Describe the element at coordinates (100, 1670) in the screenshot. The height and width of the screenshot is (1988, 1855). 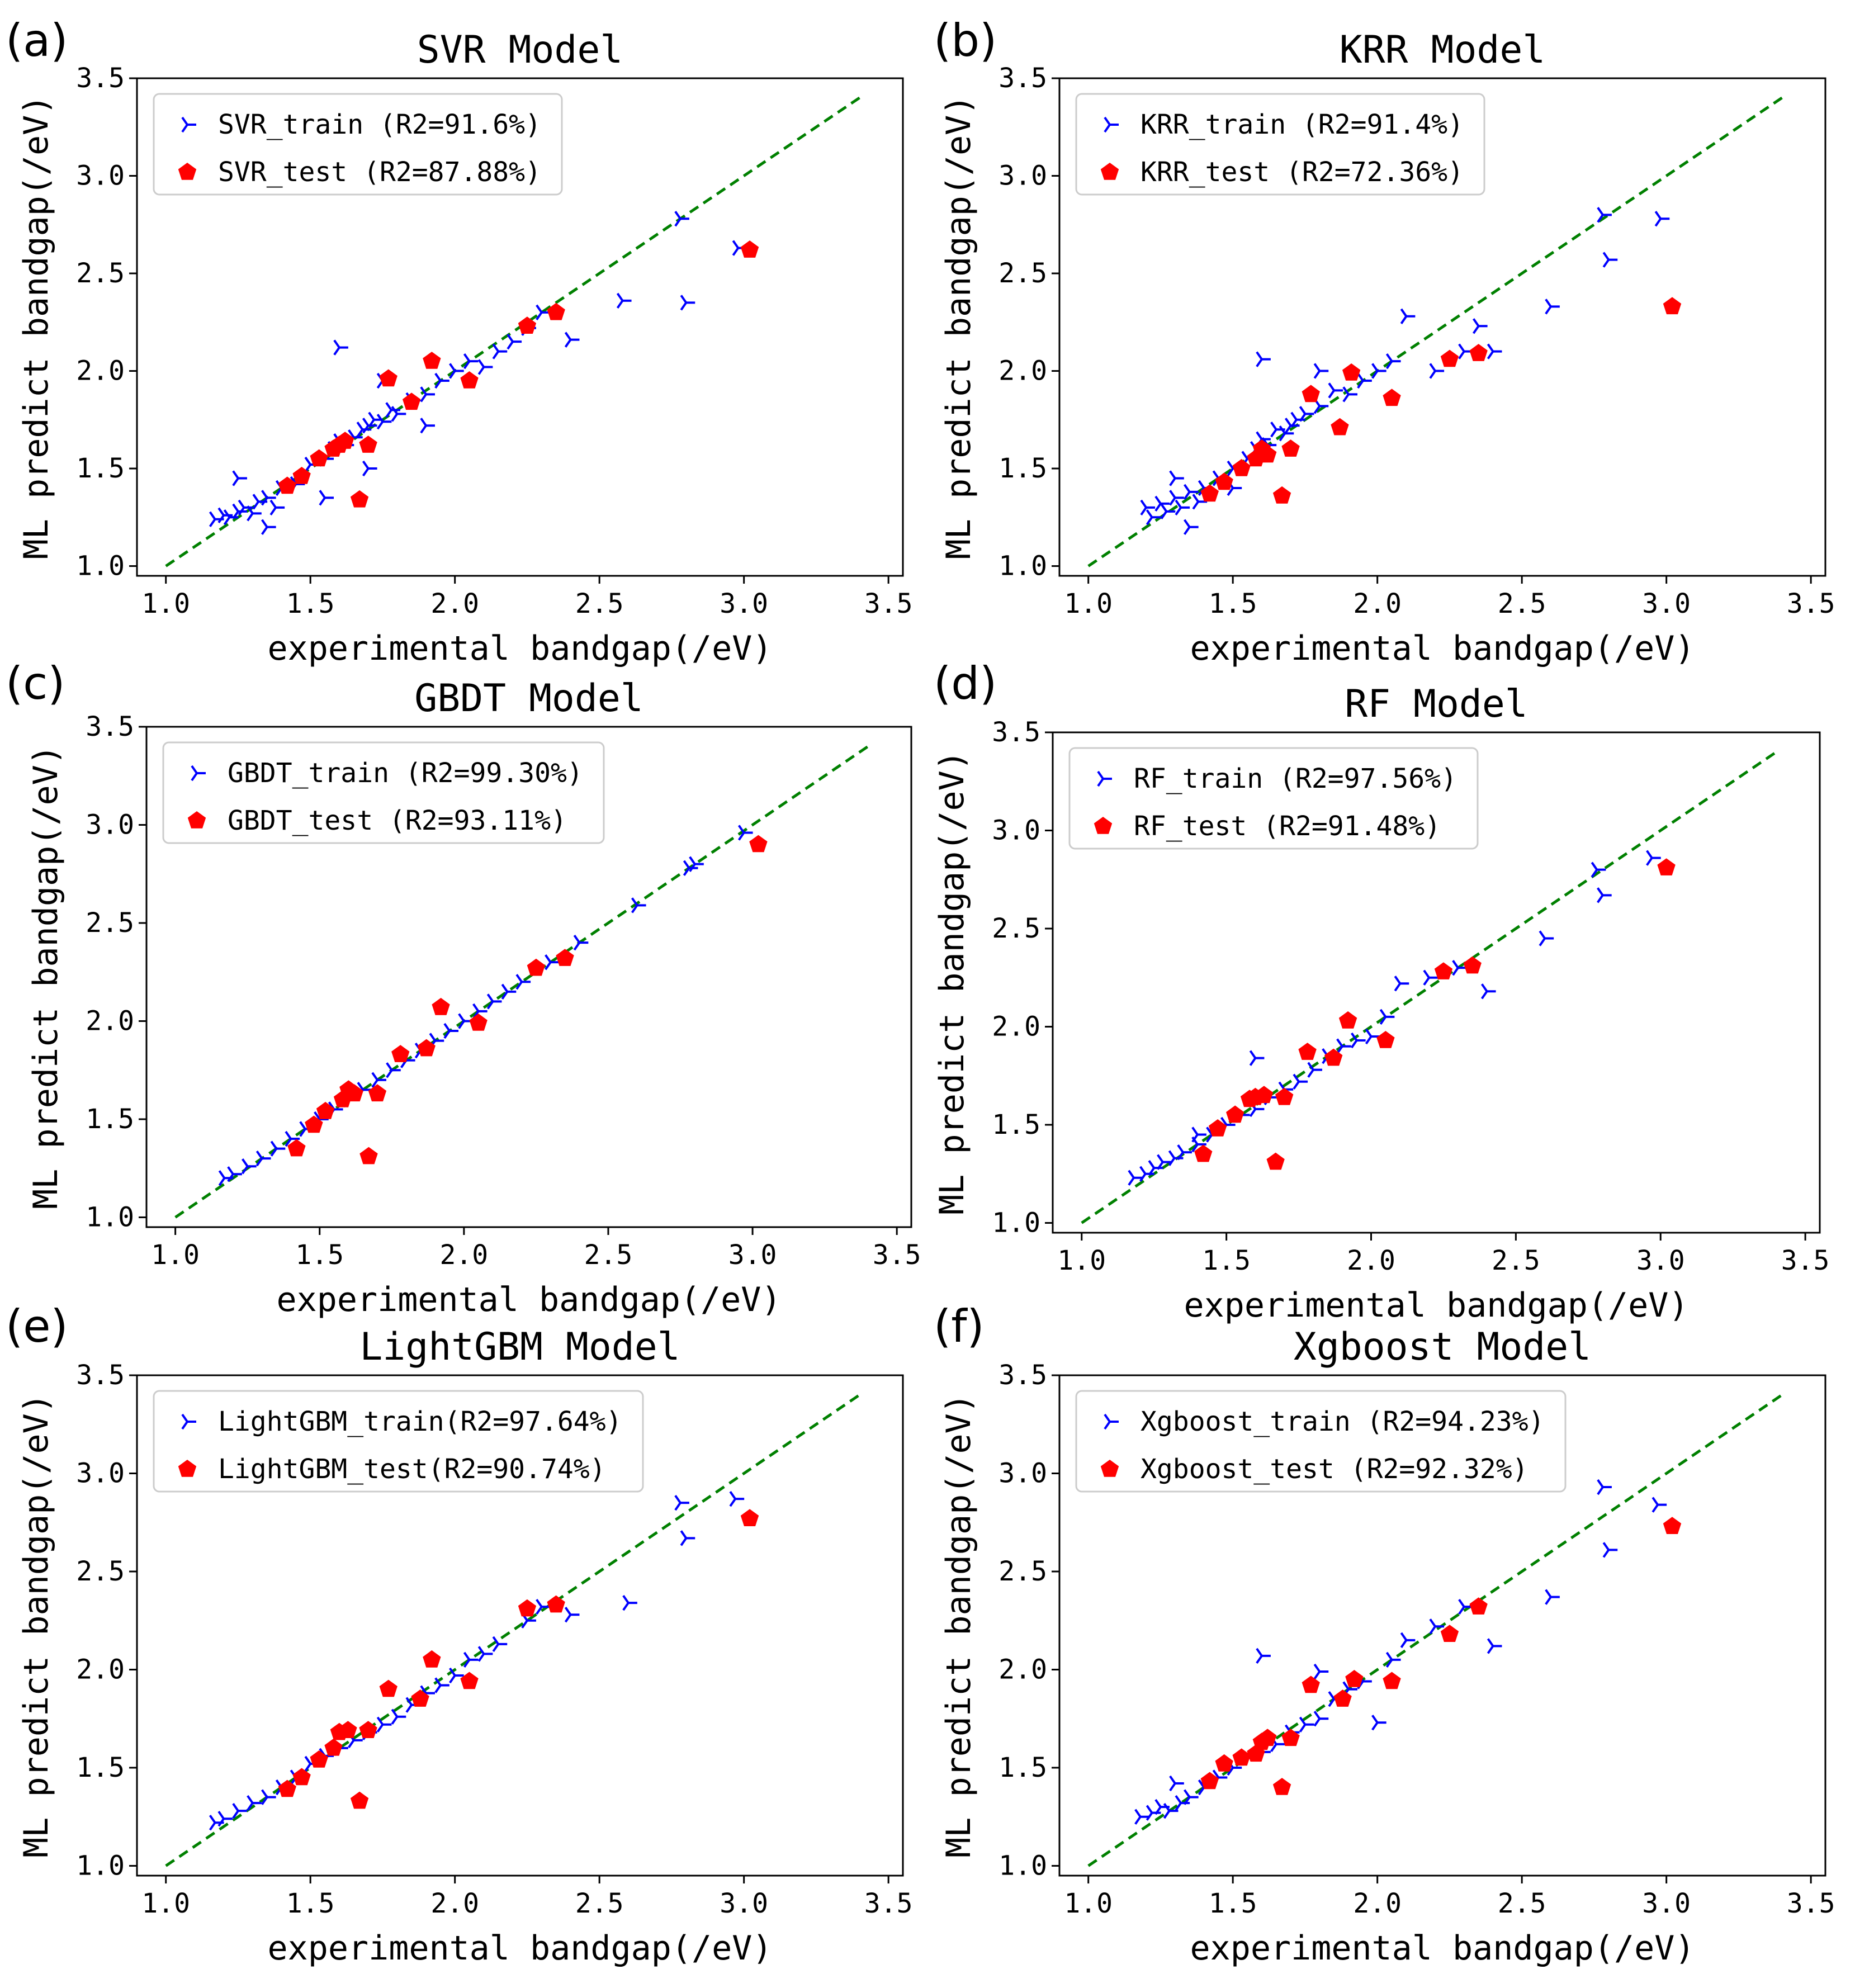
I see `y-tick-label: 2.0` at that location.